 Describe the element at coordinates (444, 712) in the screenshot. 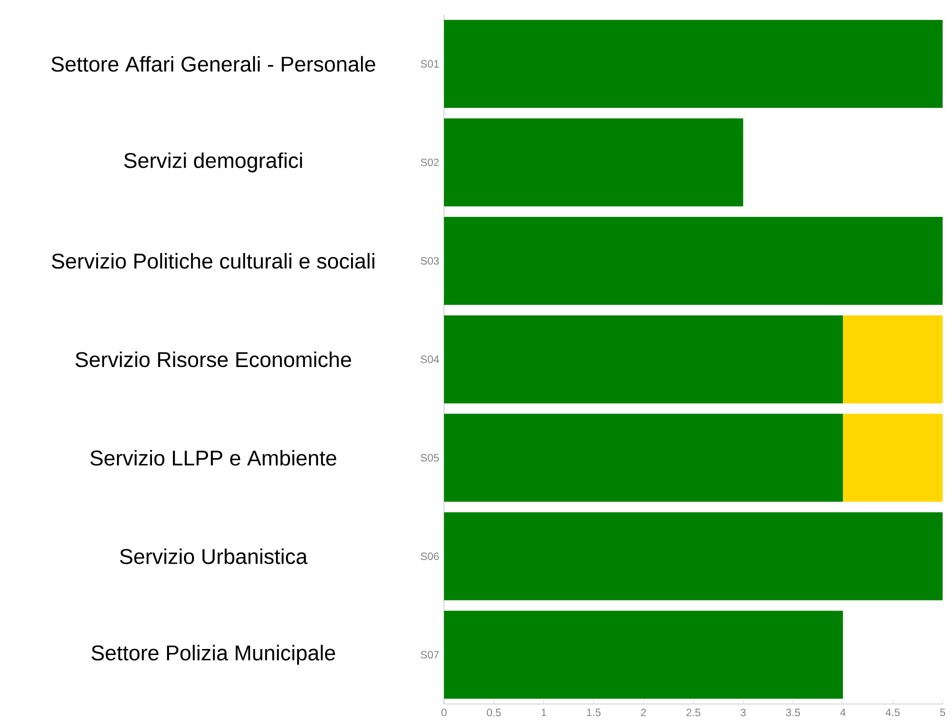

I see `x-tick-label: 0` at that location.